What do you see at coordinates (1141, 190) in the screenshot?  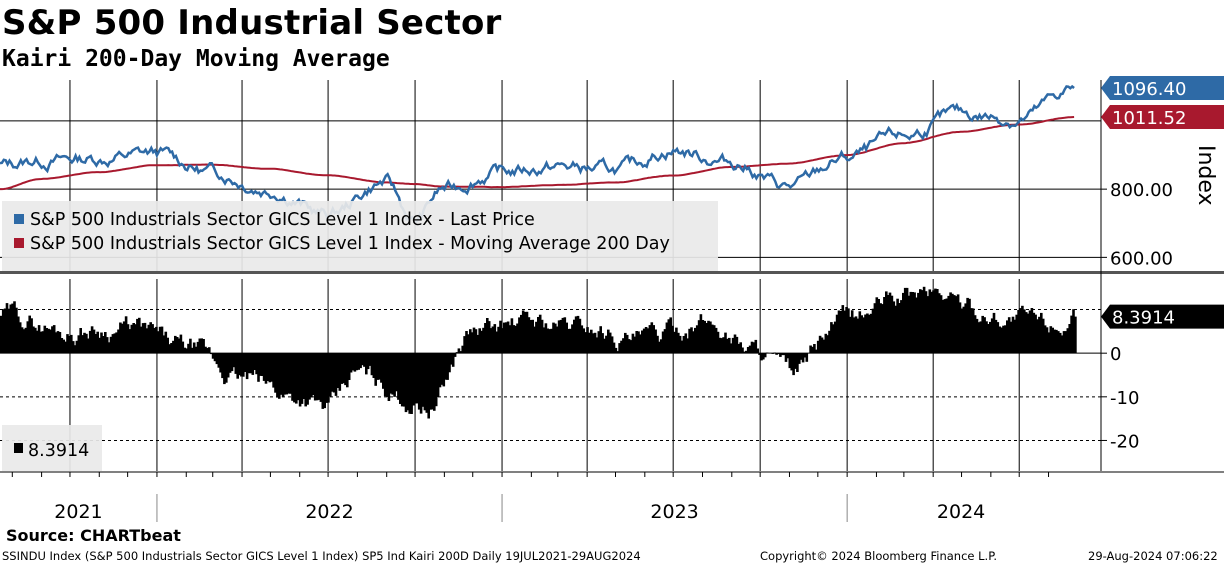 I see `y-tick-label: 800.00` at bounding box center [1141, 190].